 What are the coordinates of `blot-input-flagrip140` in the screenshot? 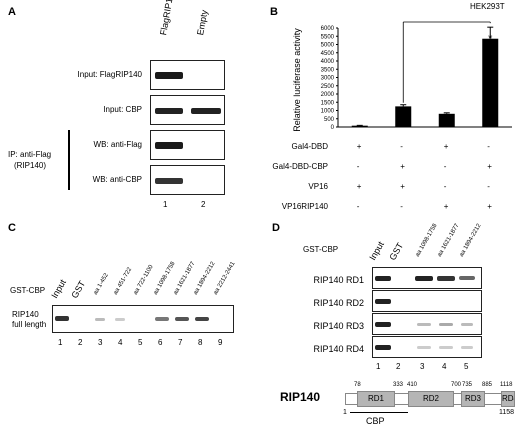 It's located at (187, 75).